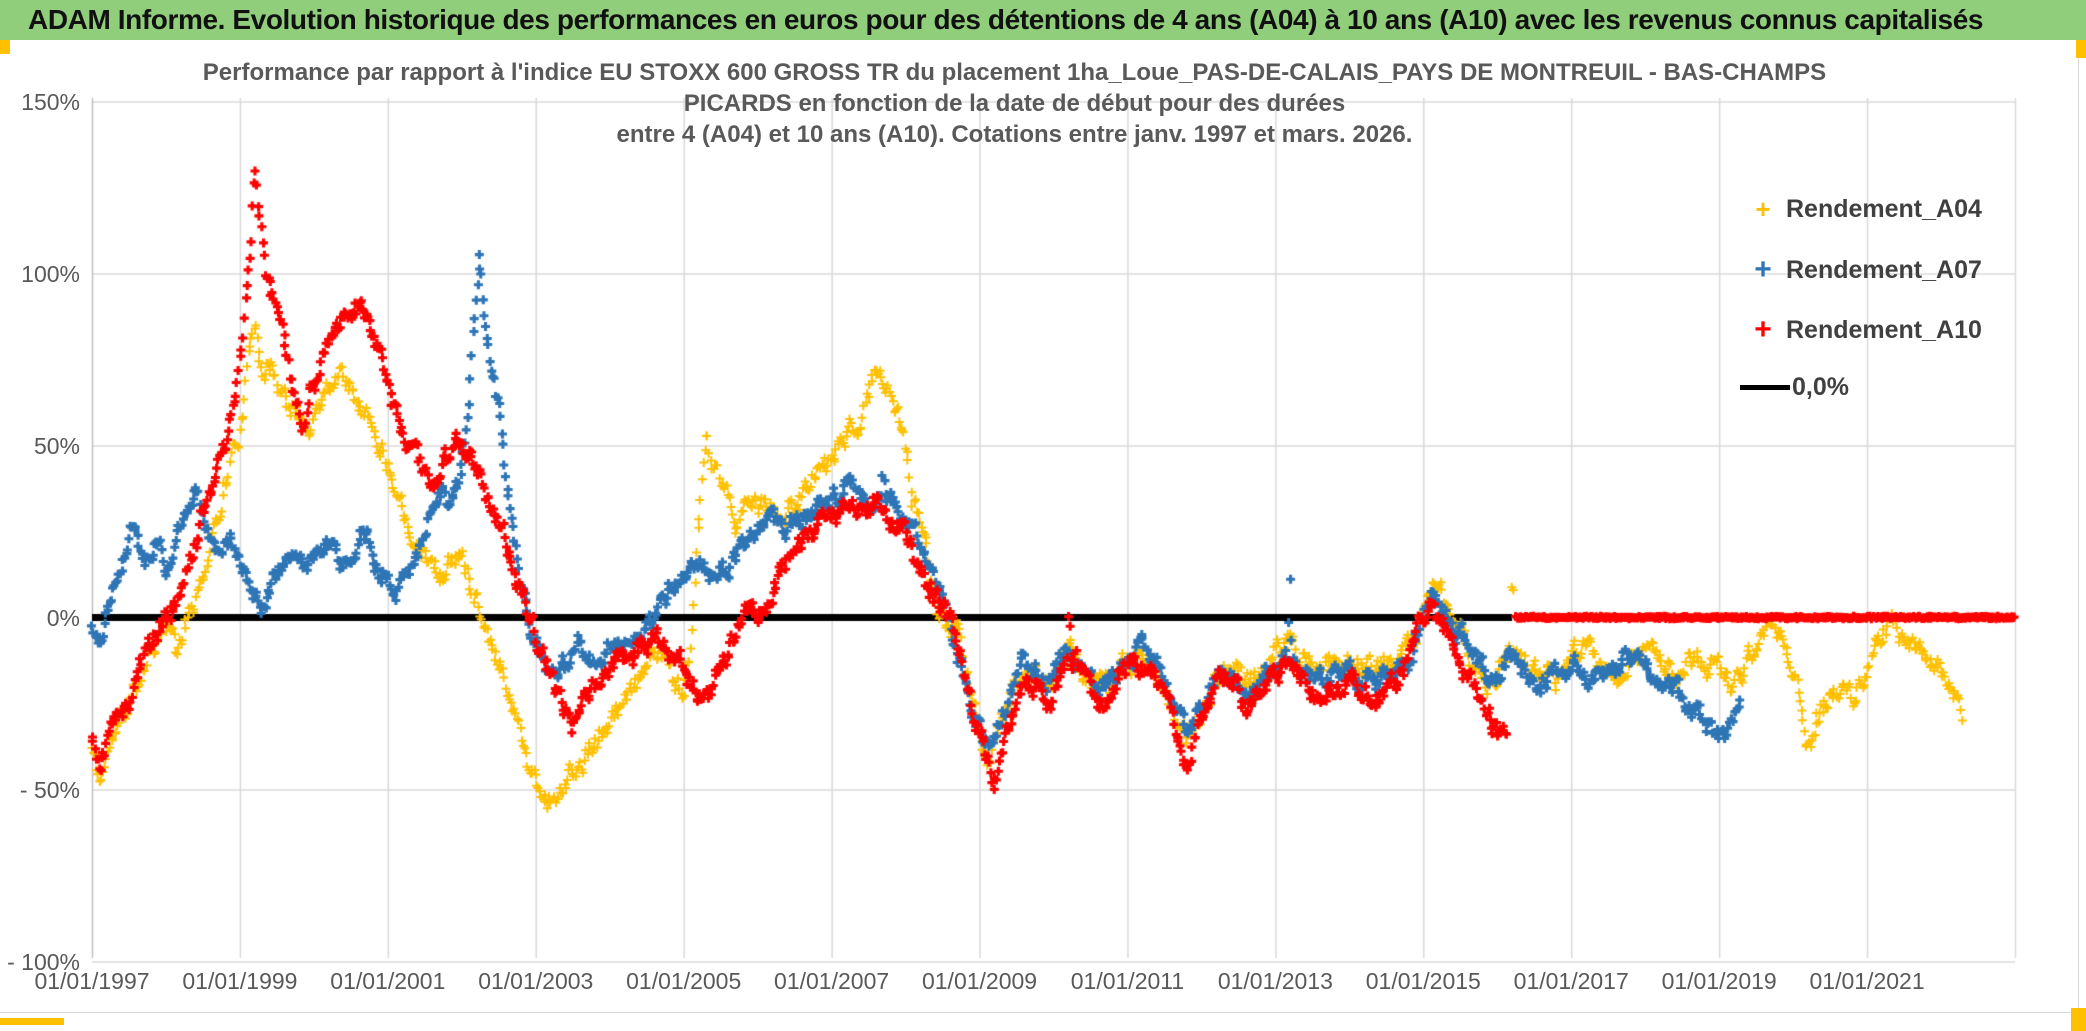  I want to click on gold-accent-bottom-left, so click(32, 1021).